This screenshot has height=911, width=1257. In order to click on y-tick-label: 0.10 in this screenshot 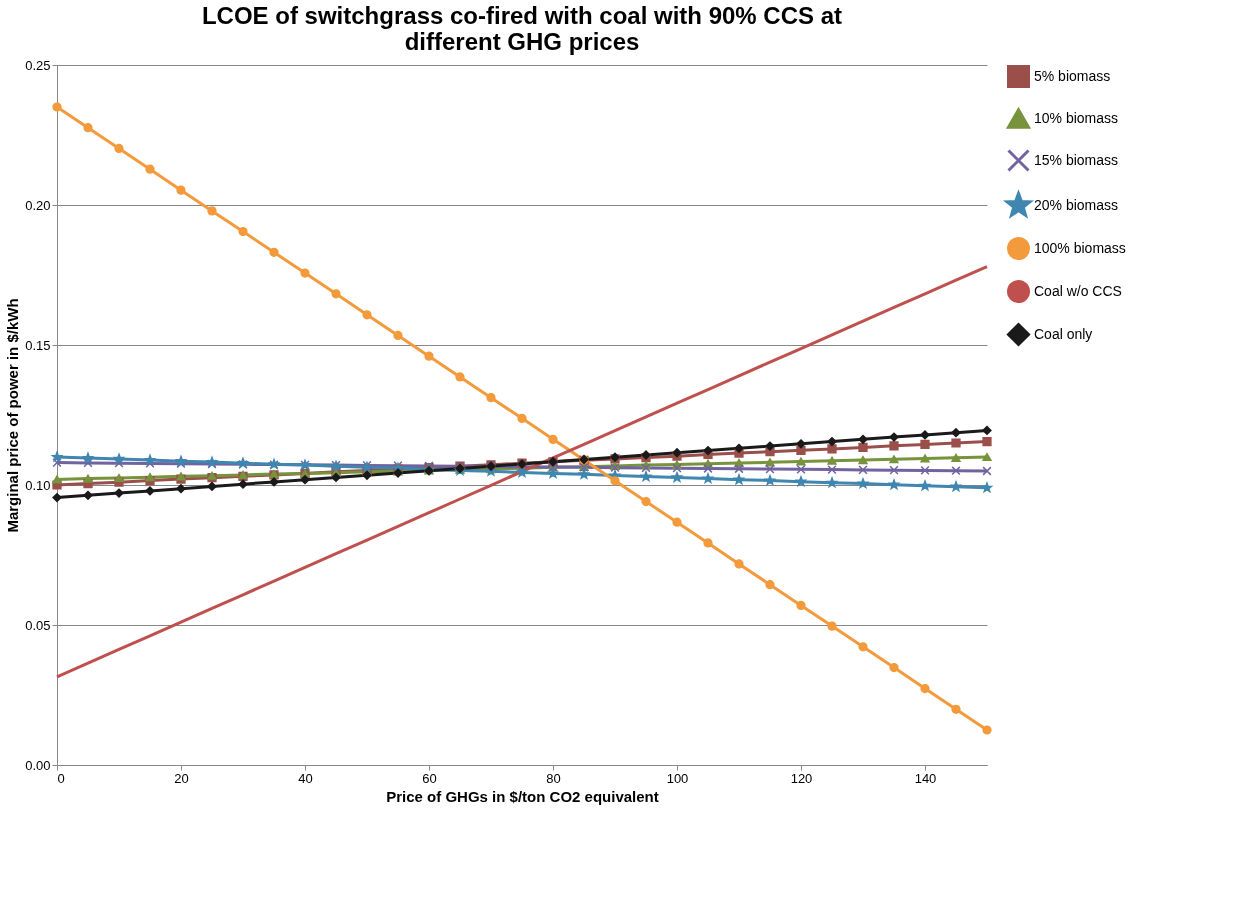, I will do `click(38, 485)`.